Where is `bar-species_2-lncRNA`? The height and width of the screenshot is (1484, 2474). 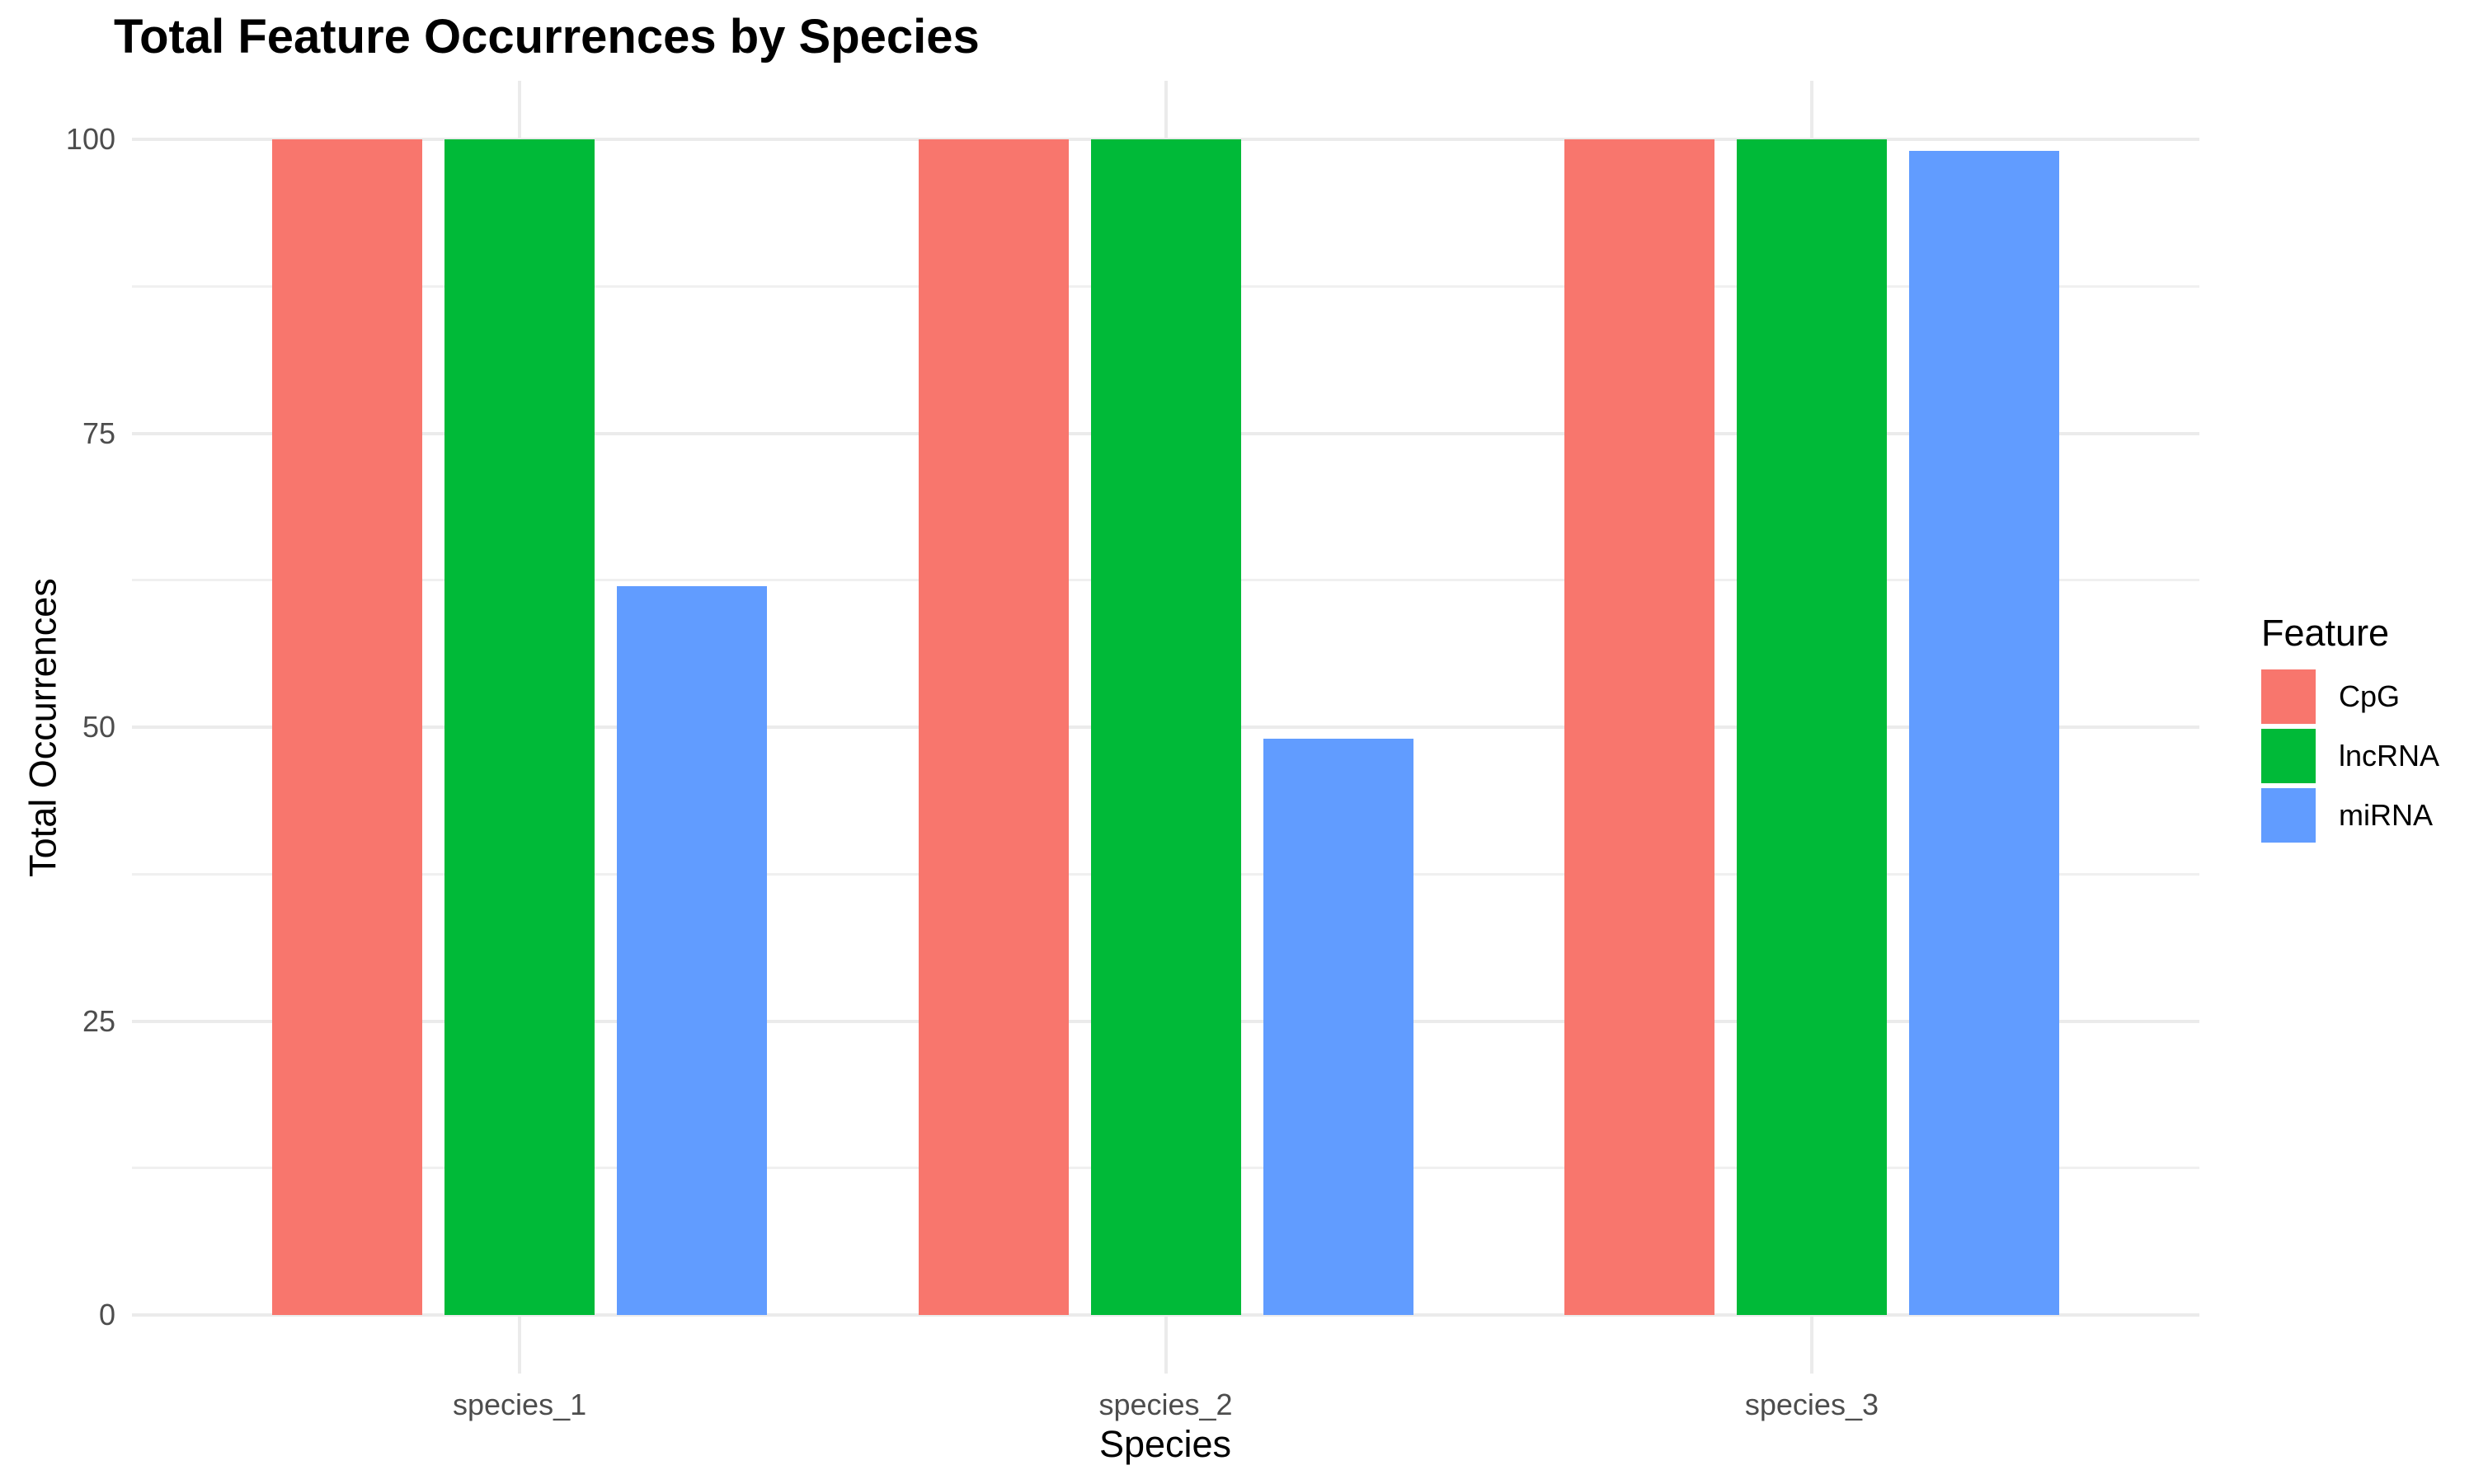
bar-species_2-lncRNA is located at coordinates (1165, 727).